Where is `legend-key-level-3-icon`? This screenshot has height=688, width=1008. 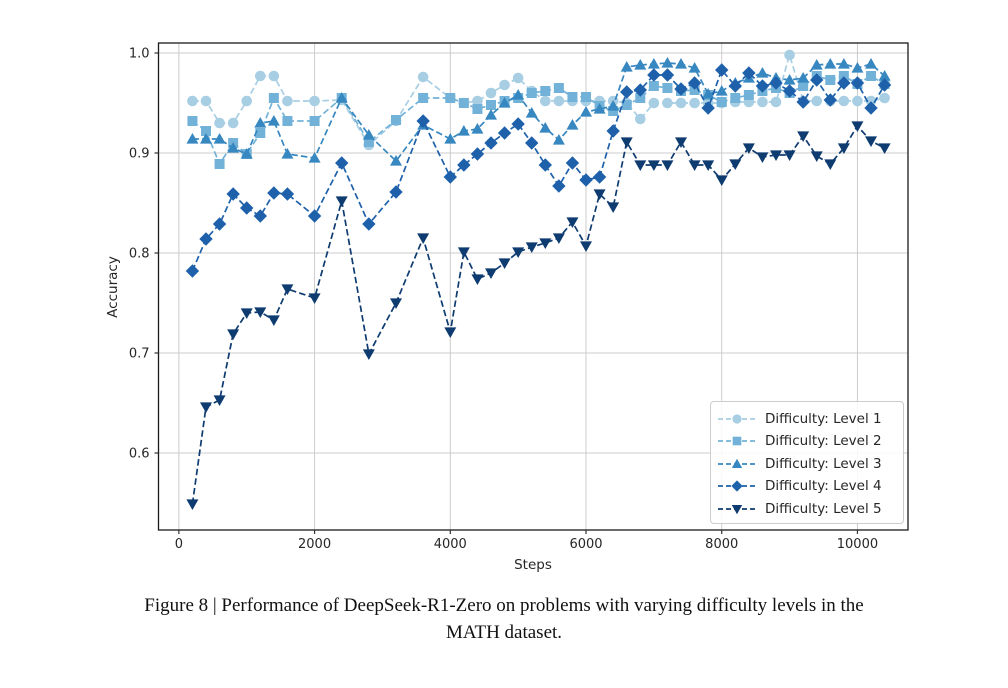
legend-key-level-3-icon is located at coordinates (737, 463).